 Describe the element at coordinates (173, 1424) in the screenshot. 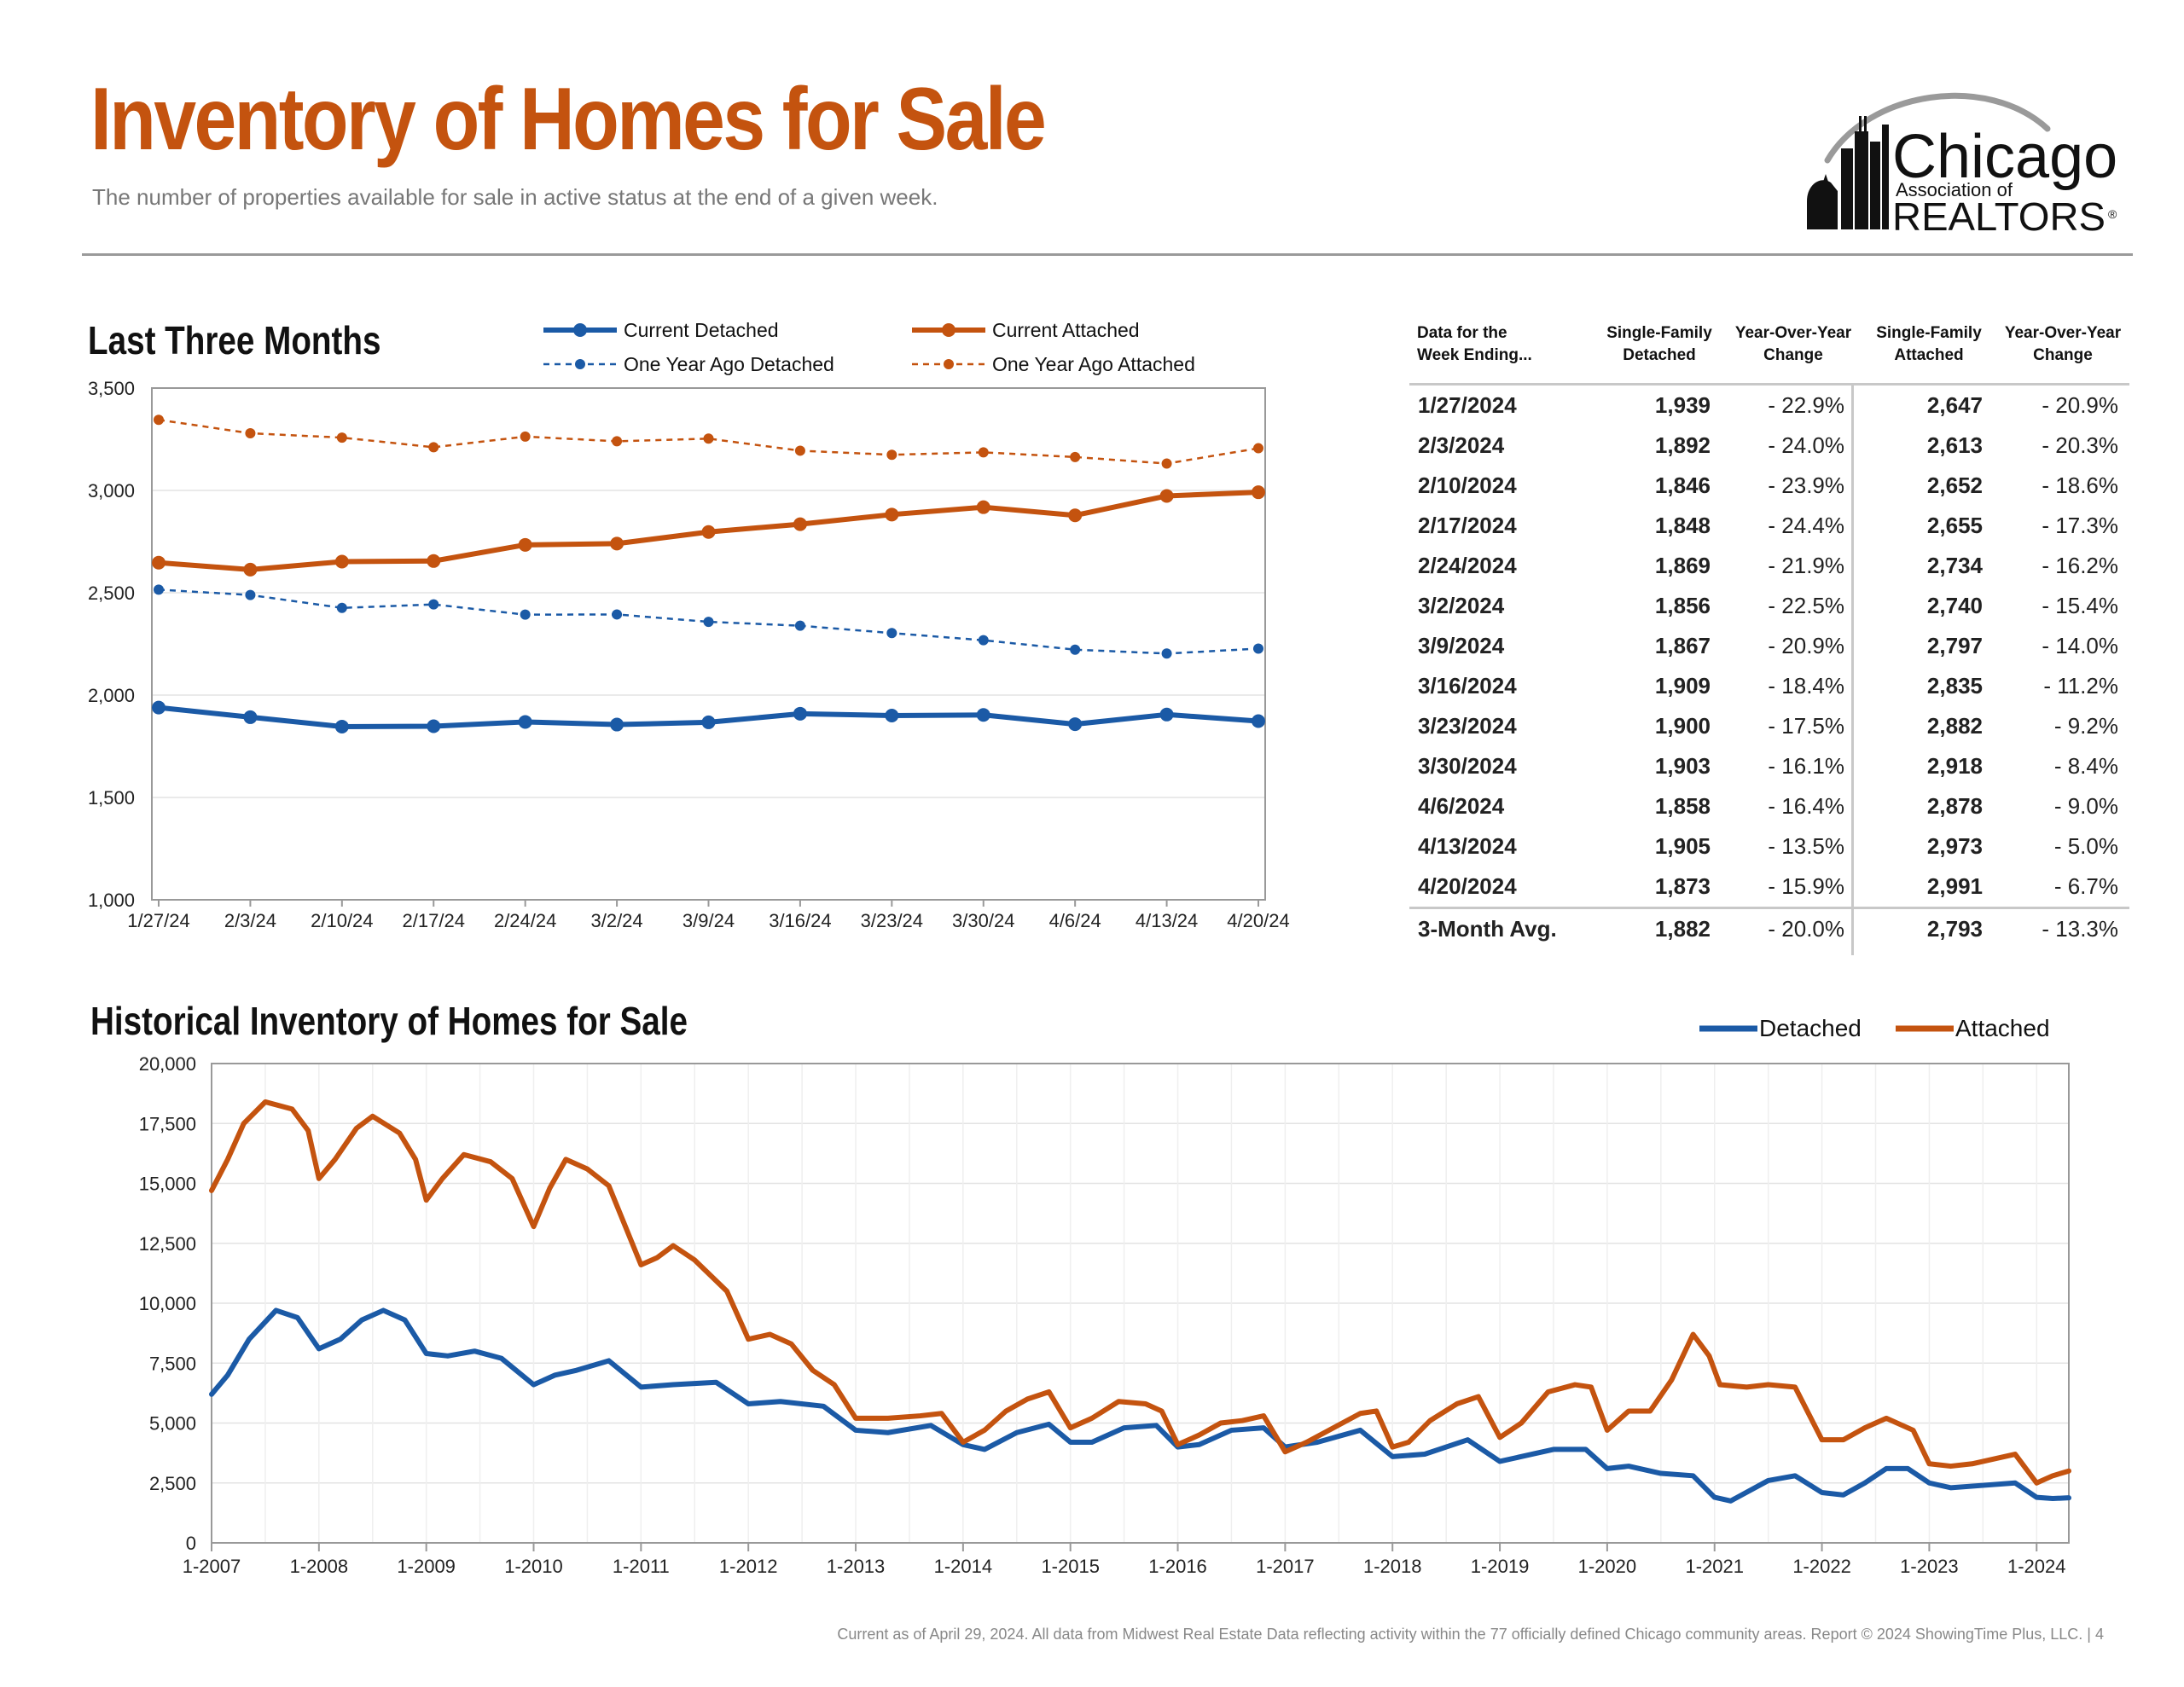

I see `y-tick-label: 5,000` at that location.